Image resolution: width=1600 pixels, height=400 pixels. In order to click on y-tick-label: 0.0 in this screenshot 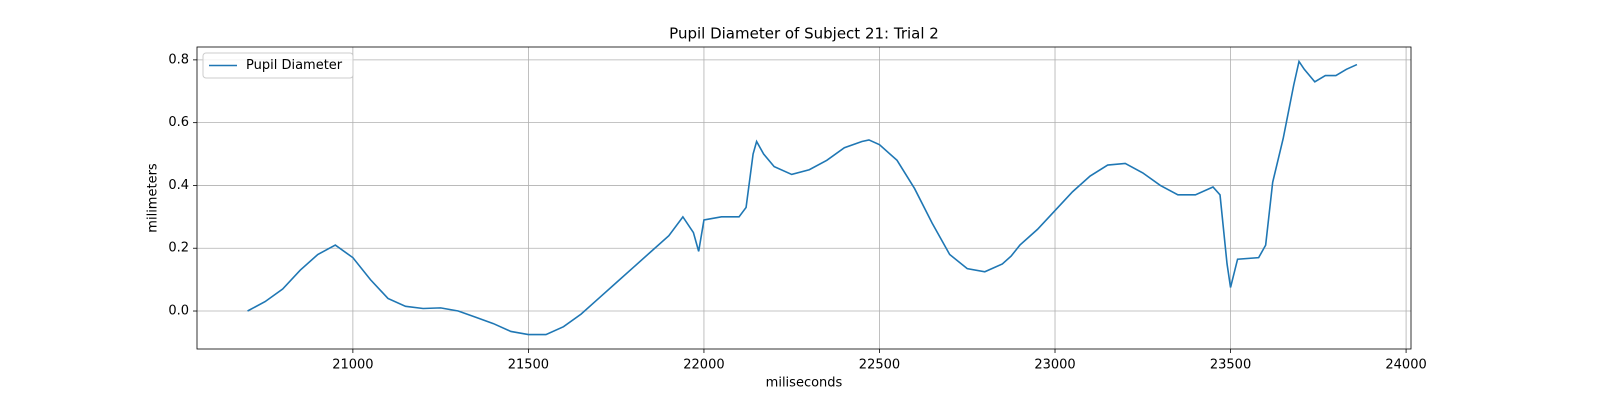, I will do `click(178, 311)`.